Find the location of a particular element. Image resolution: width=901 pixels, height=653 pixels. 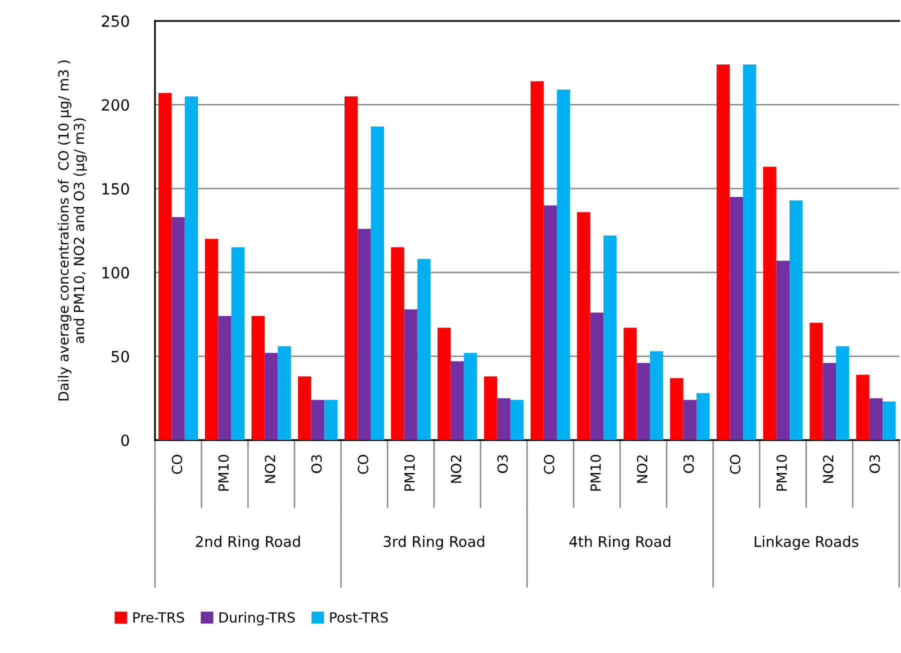

text: 3rd Ring Road is located at coordinates (434, 543).